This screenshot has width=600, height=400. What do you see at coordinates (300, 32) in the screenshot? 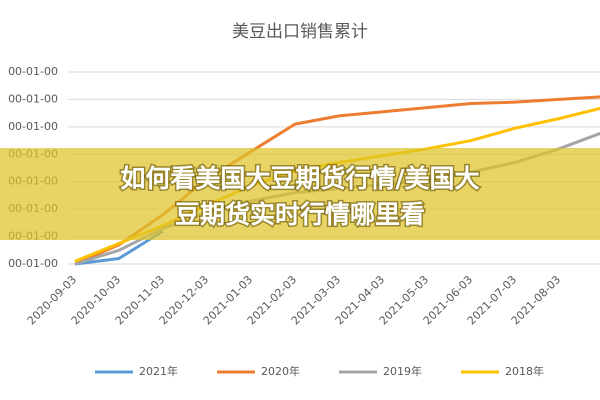
I see `chart-title: 美豆出口销售累计` at bounding box center [300, 32].